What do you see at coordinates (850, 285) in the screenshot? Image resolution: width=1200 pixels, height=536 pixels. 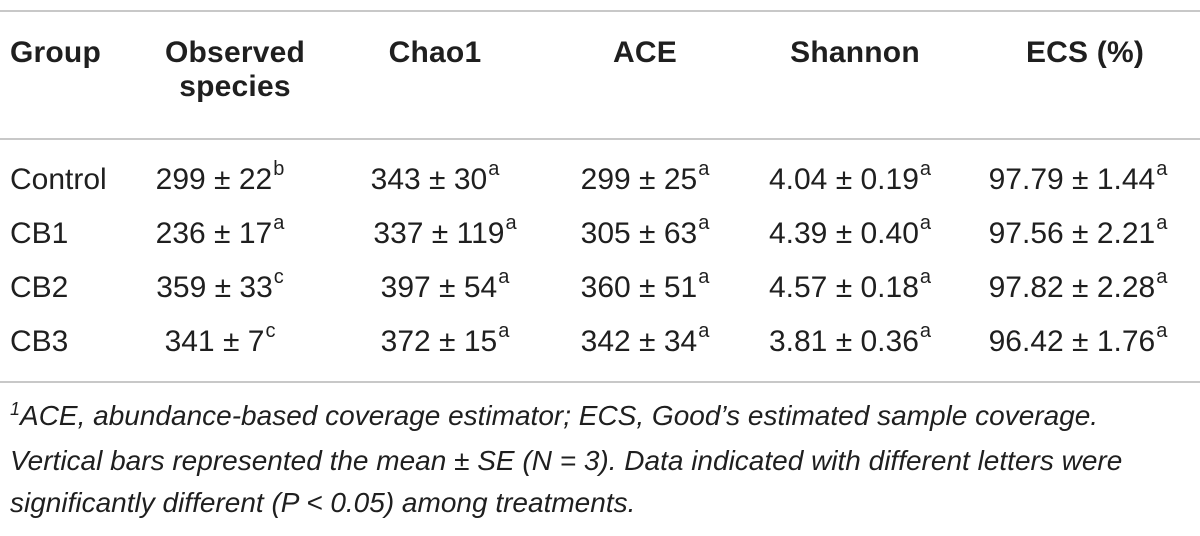 I see `row-cb2-shannon: 4.57 ± 0.18a` at bounding box center [850, 285].